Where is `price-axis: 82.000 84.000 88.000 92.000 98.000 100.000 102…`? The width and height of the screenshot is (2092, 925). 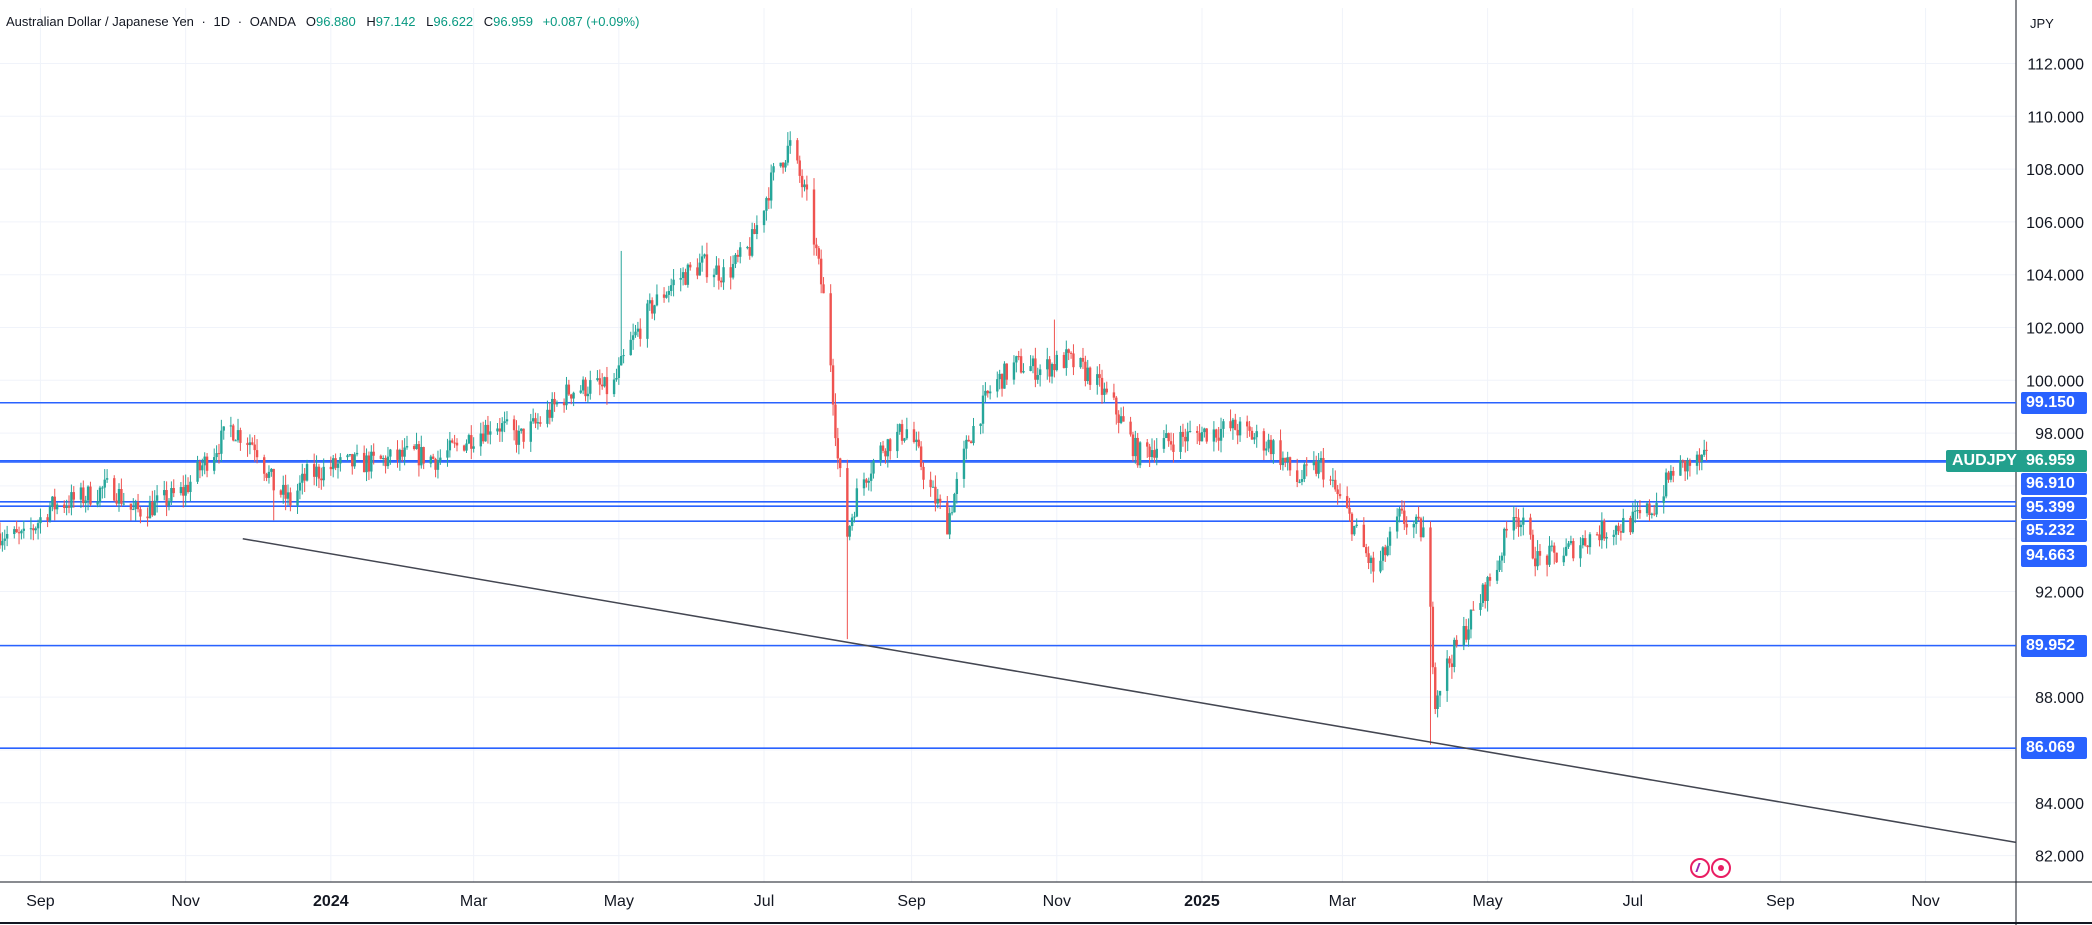 price-axis: 82.000 84.000 88.000 92.000 98.000 100.000 102… is located at coordinates (2055, 460).